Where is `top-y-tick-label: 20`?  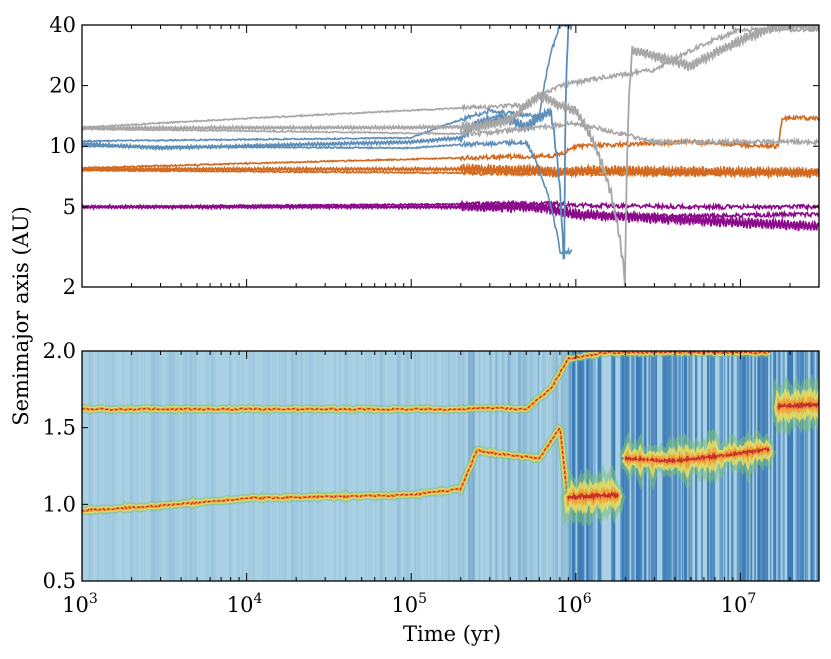 top-y-tick-label: 20 is located at coordinates (62, 86).